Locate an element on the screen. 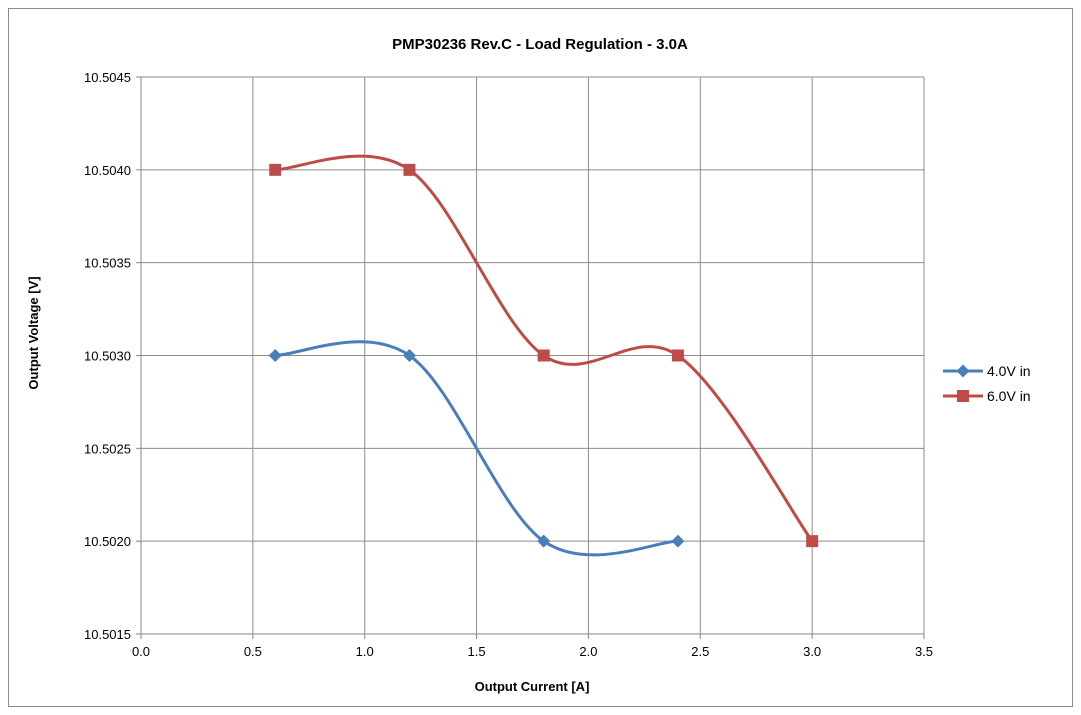  legend-item: 6.0V in is located at coordinates (987, 396).